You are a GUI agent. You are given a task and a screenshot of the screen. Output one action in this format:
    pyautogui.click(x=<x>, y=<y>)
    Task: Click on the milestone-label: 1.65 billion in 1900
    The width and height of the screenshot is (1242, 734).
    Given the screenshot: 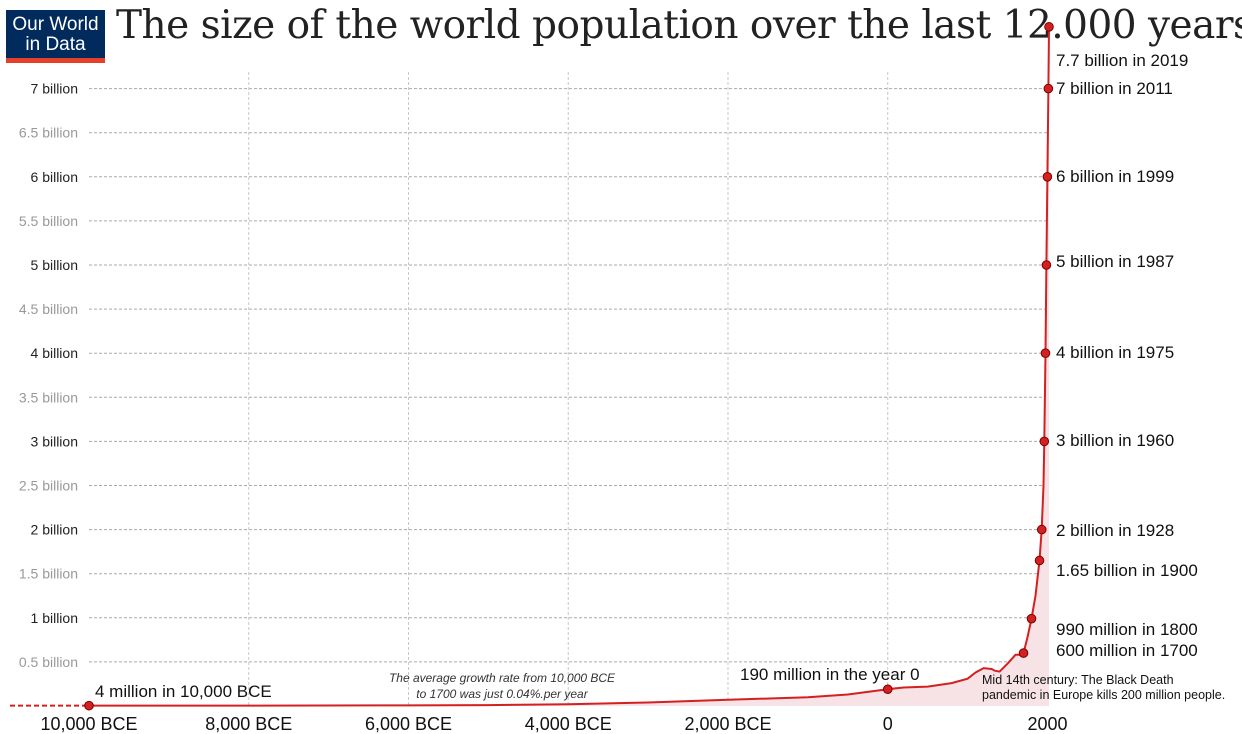 What is the action you would take?
    pyautogui.click(x=1127, y=570)
    